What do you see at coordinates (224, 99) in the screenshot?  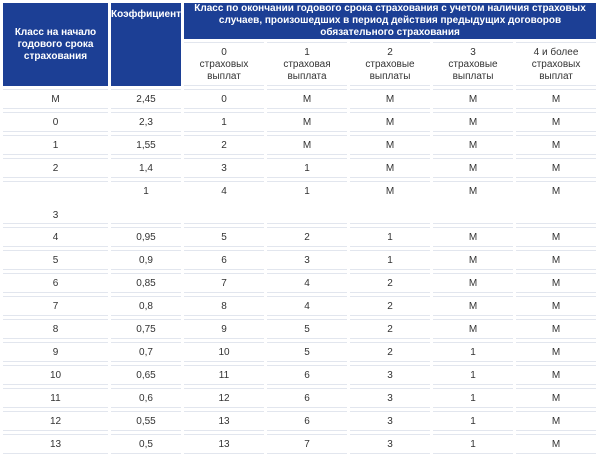 I see `cell-payouts-0: 0` at bounding box center [224, 99].